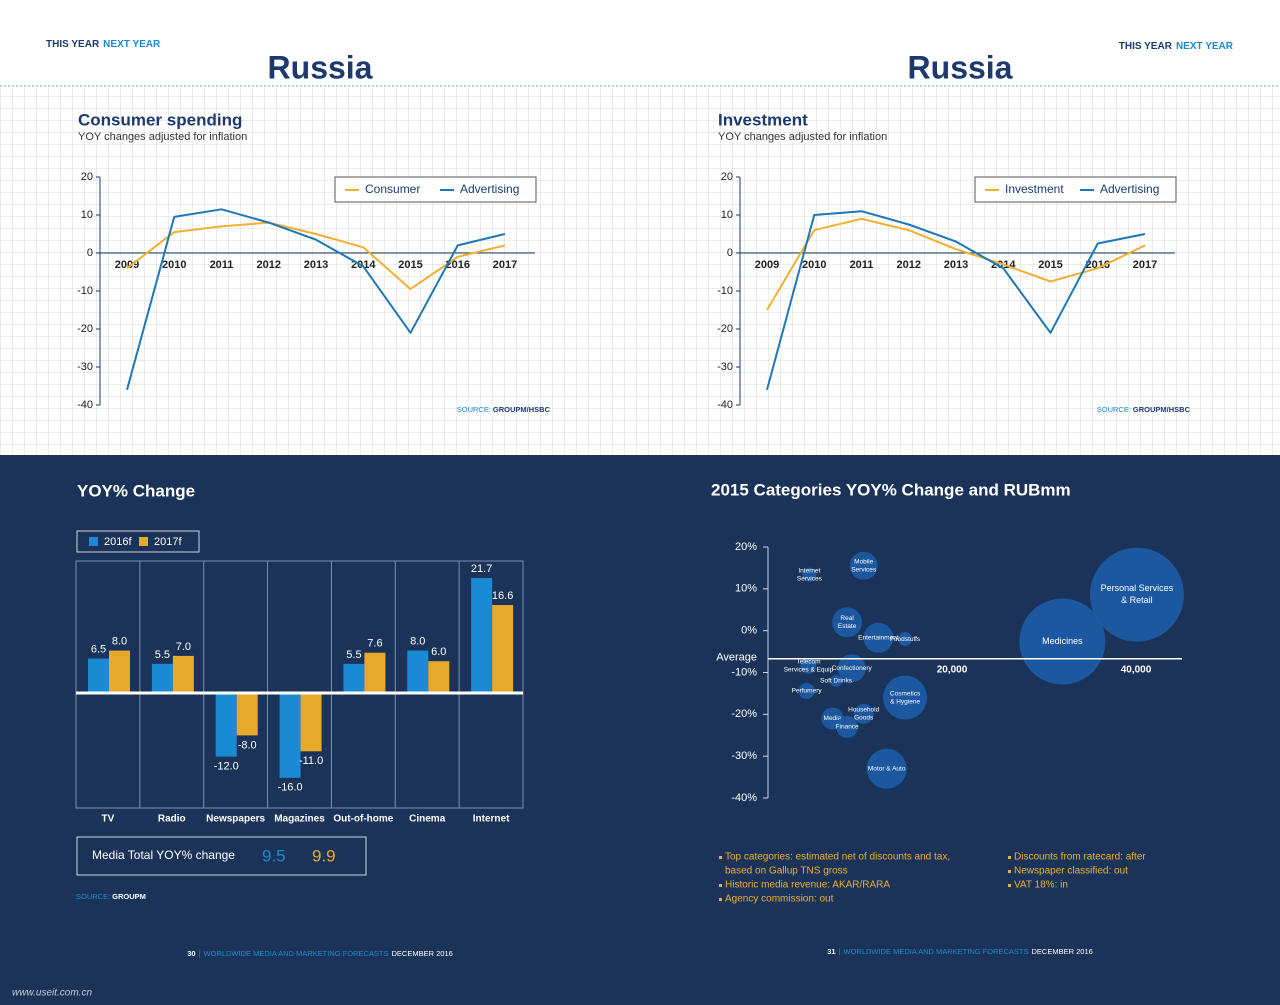 This screenshot has width=1280, height=1005. What do you see at coordinates (935, 951) in the screenshot?
I see `publication: WORLDWIDE MEDIA AND MARKETING FORECASTS` at bounding box center [935, 951].